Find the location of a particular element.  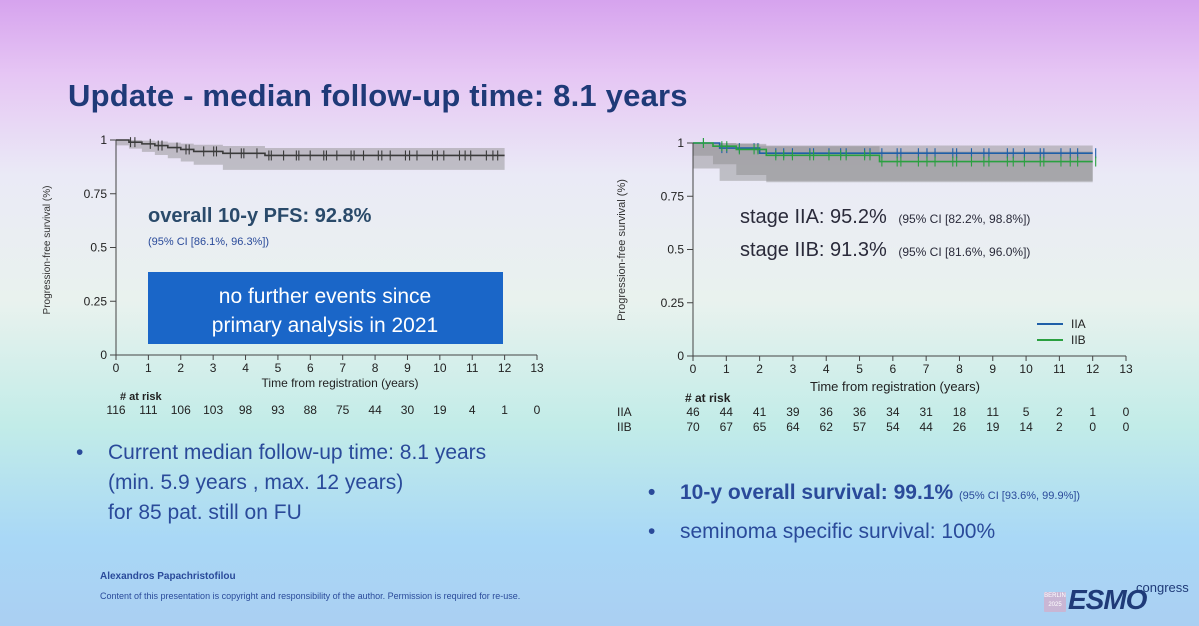

x-tick-label: 4 is located at coordinates (826, 369).